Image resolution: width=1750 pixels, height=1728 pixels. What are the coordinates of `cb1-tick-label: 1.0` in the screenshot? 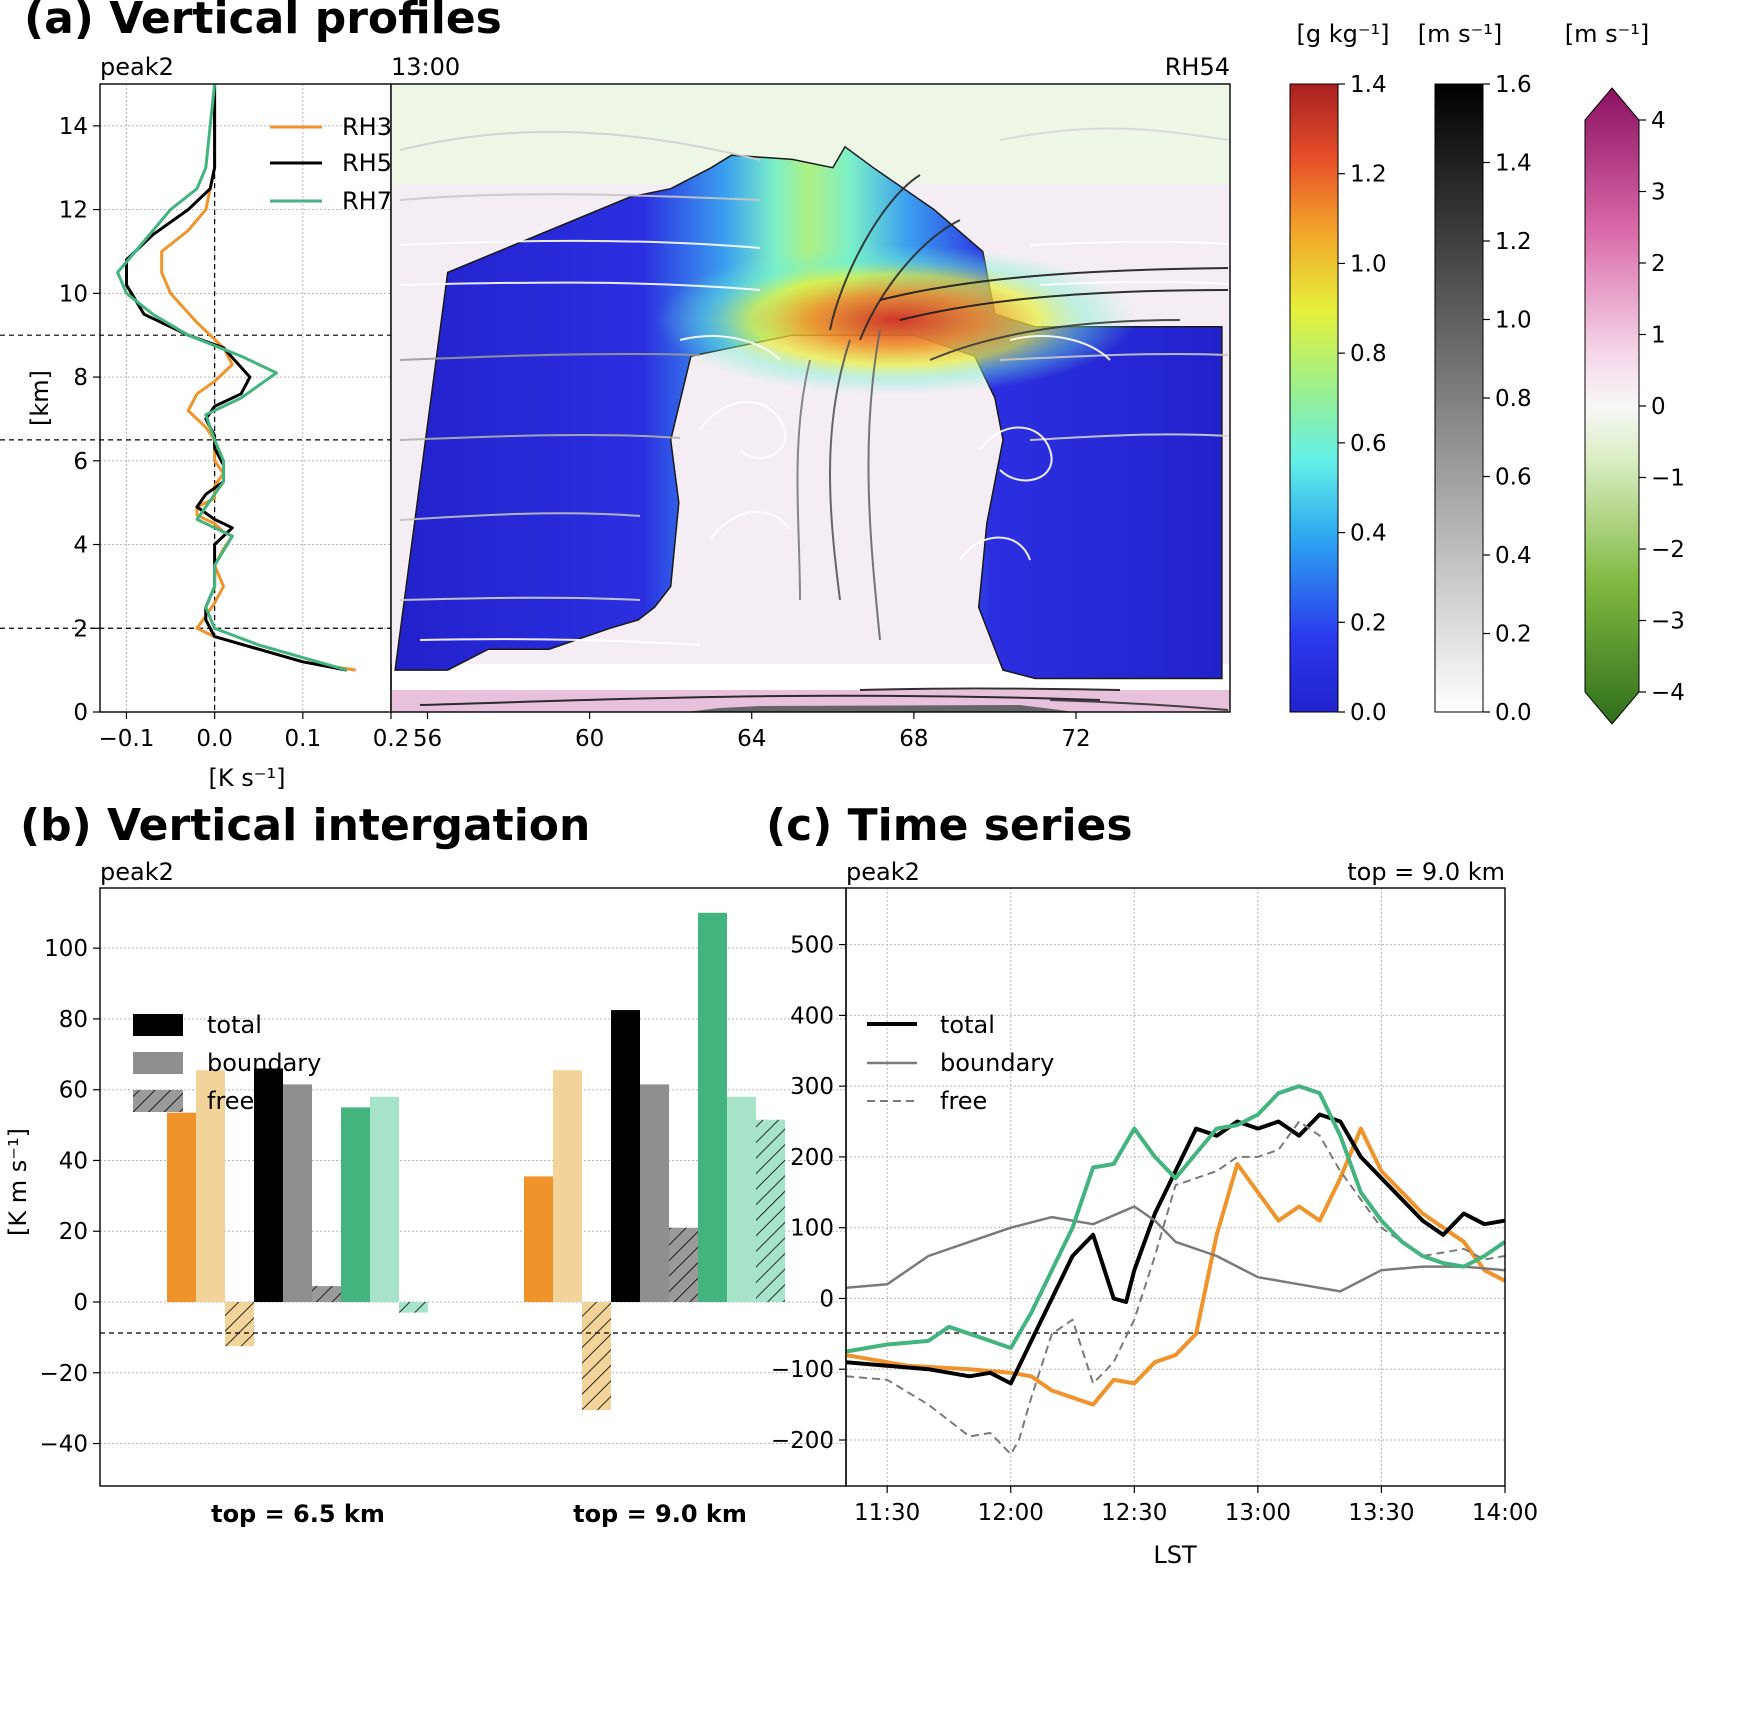 It's located at (1368, 264).